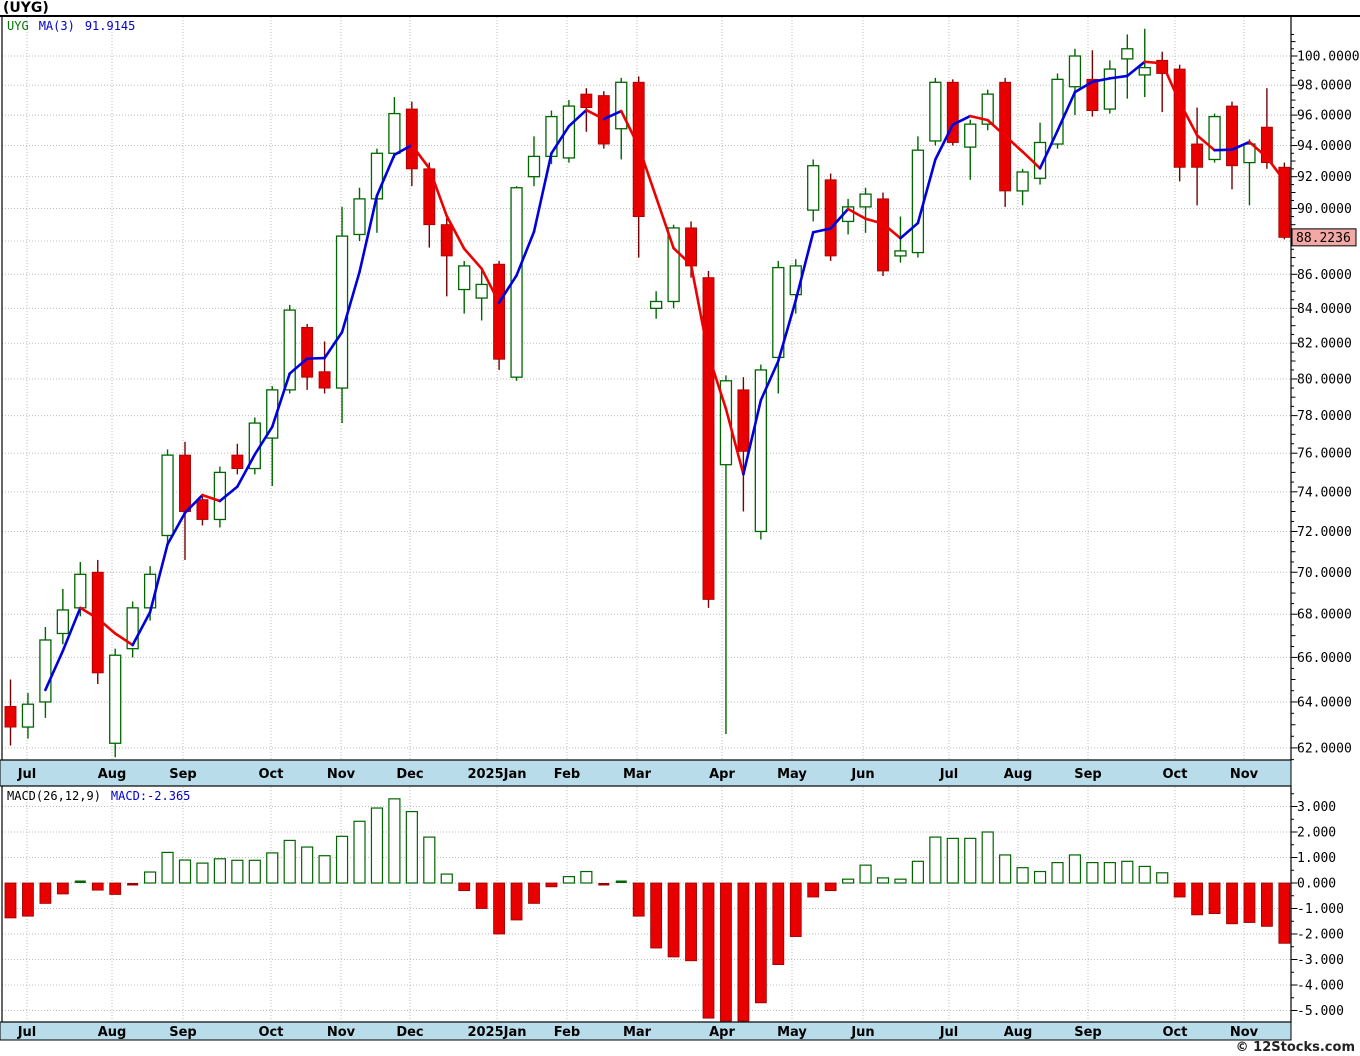 This screenshot has height=1056, width=1360. Describe the element at coordinates (18, 26) in the screenshot. I see `ticker-symbol-label: UYG` at that location.